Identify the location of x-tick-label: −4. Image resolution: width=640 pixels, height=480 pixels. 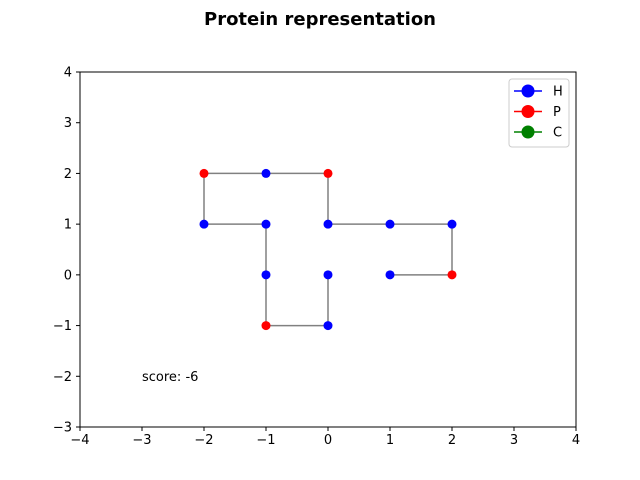
(79, 440).